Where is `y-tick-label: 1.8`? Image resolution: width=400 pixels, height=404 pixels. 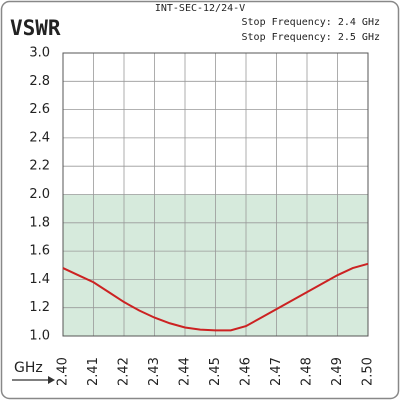 y-tick-label: 1.8 is located at coordinates (39, 222).